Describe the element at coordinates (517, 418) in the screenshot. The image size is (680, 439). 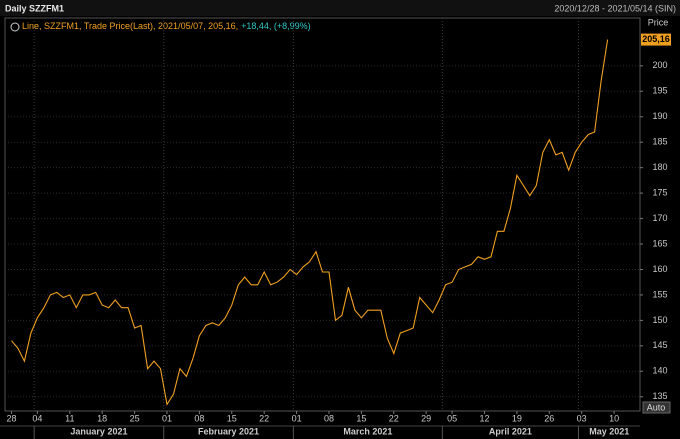
I see `x-tick-label: 19` at that location.